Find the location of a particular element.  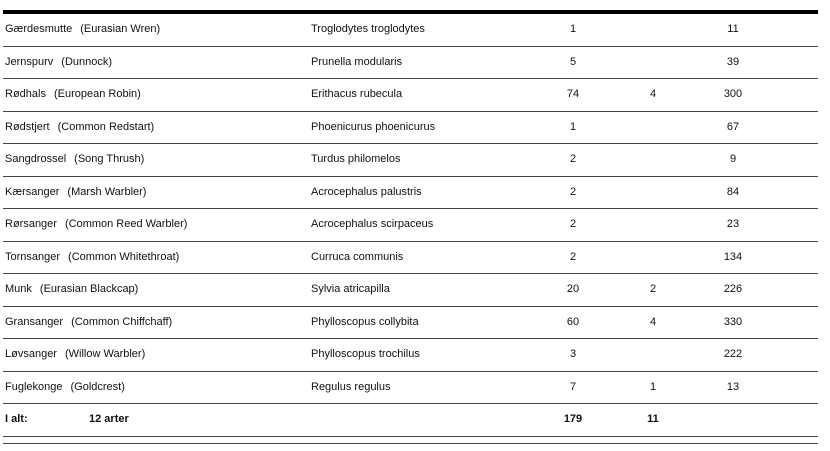

danish-name: Gærdesmutte is located at coordinates (39, 29).